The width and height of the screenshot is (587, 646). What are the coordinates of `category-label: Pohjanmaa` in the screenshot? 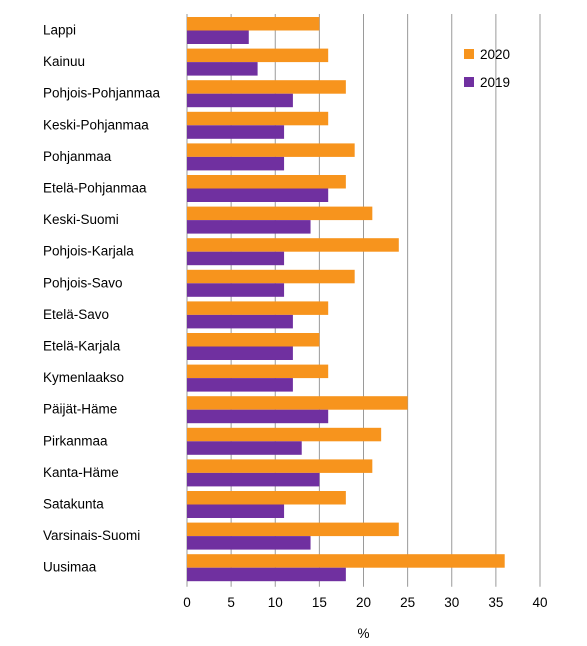 It's located at (77, 156).